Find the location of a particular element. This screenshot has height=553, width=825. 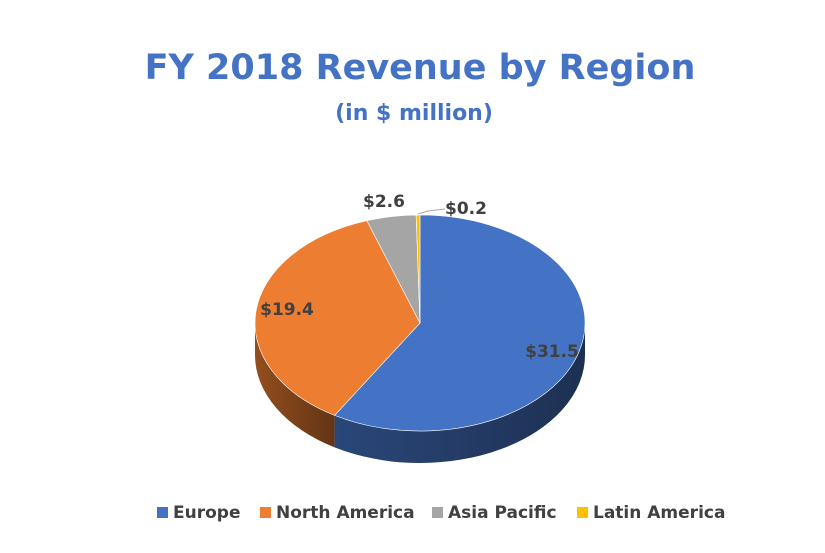

data-label-asia-pacific: $2.6 is located at coordinates (384, 202).